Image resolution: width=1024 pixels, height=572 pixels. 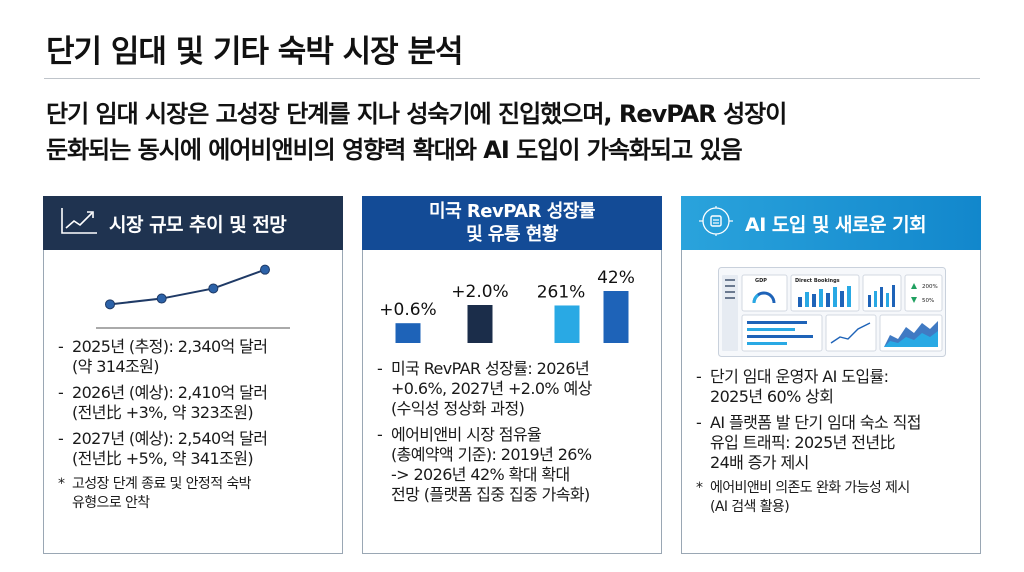 What do you see at coordinates (163, 356) in the screenshot?
I see `list-item: -2025년 (추정): 2,340억 달러 (약 314조원)` at bounding box center [163, 356].